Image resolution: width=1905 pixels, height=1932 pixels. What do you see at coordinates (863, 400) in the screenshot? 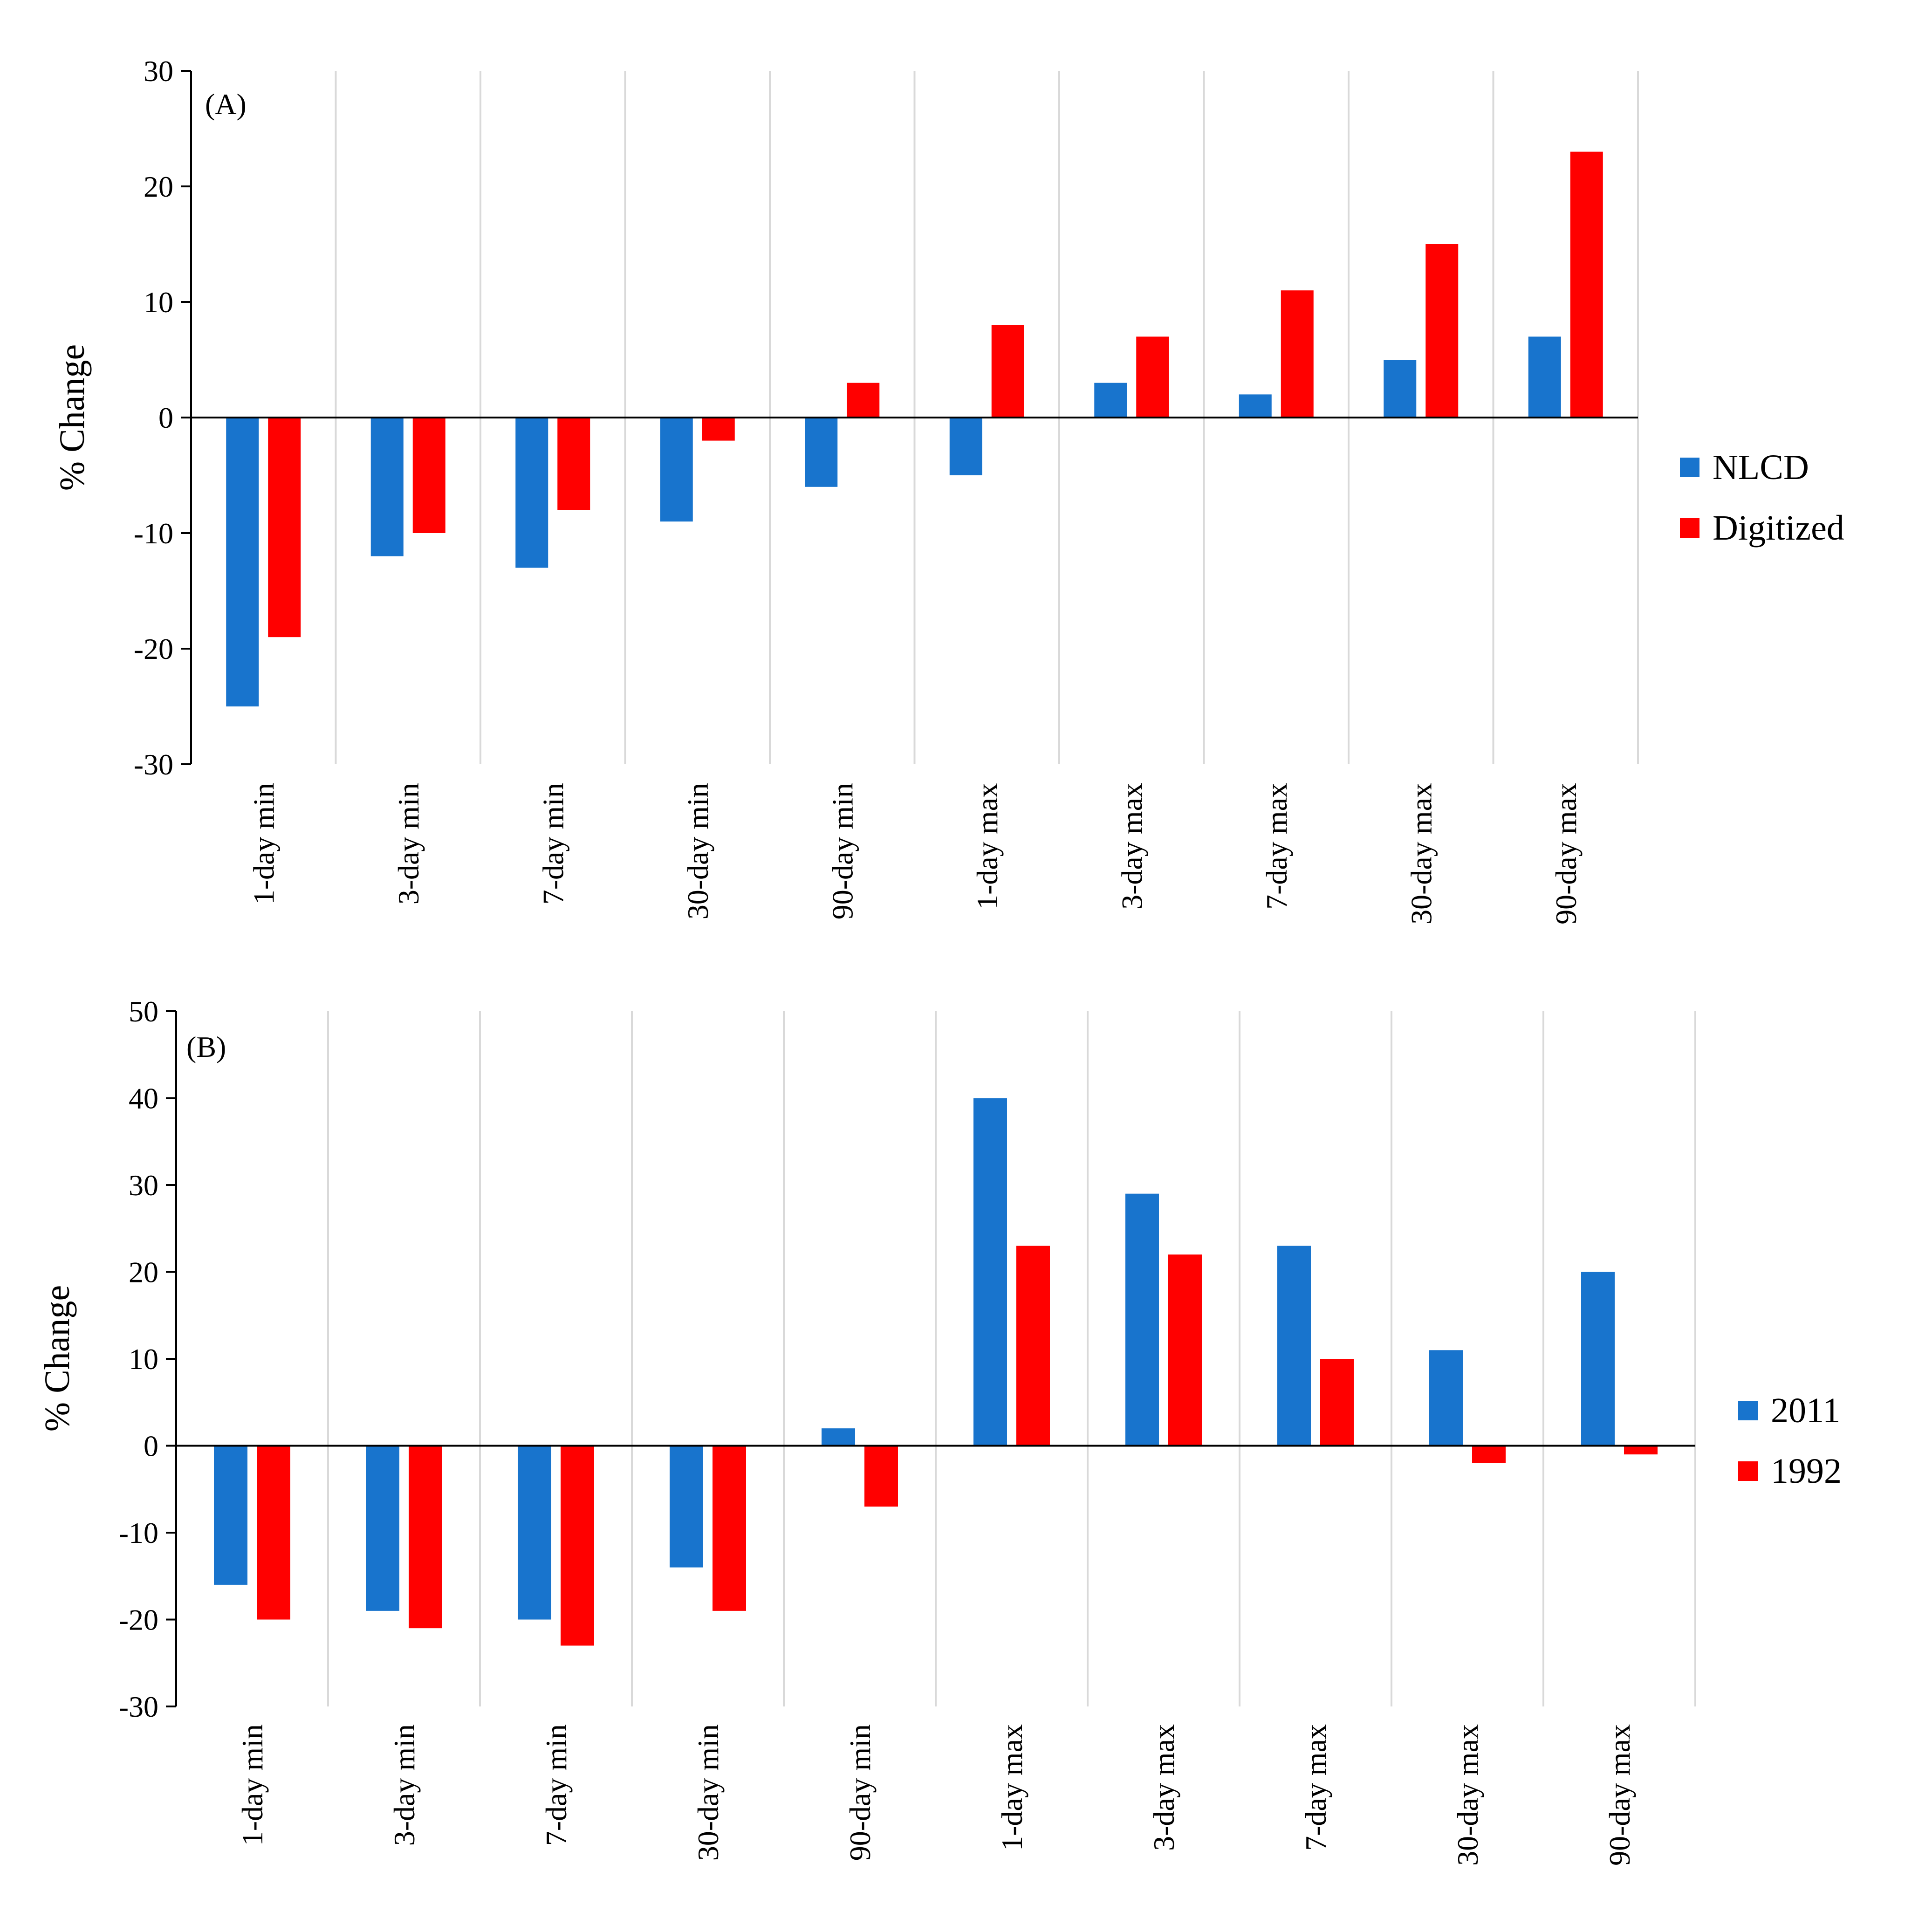
I see `bar-digitized-90-day-min` at bounding box center [863, 400].